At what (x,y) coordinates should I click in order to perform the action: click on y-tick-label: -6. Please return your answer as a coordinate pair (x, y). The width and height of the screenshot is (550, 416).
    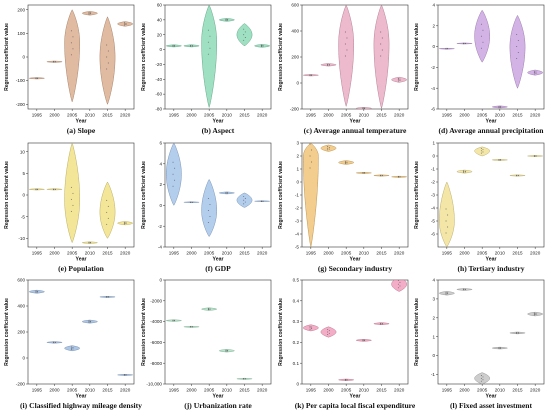
    Looking at the image, I should click on (433, 234).